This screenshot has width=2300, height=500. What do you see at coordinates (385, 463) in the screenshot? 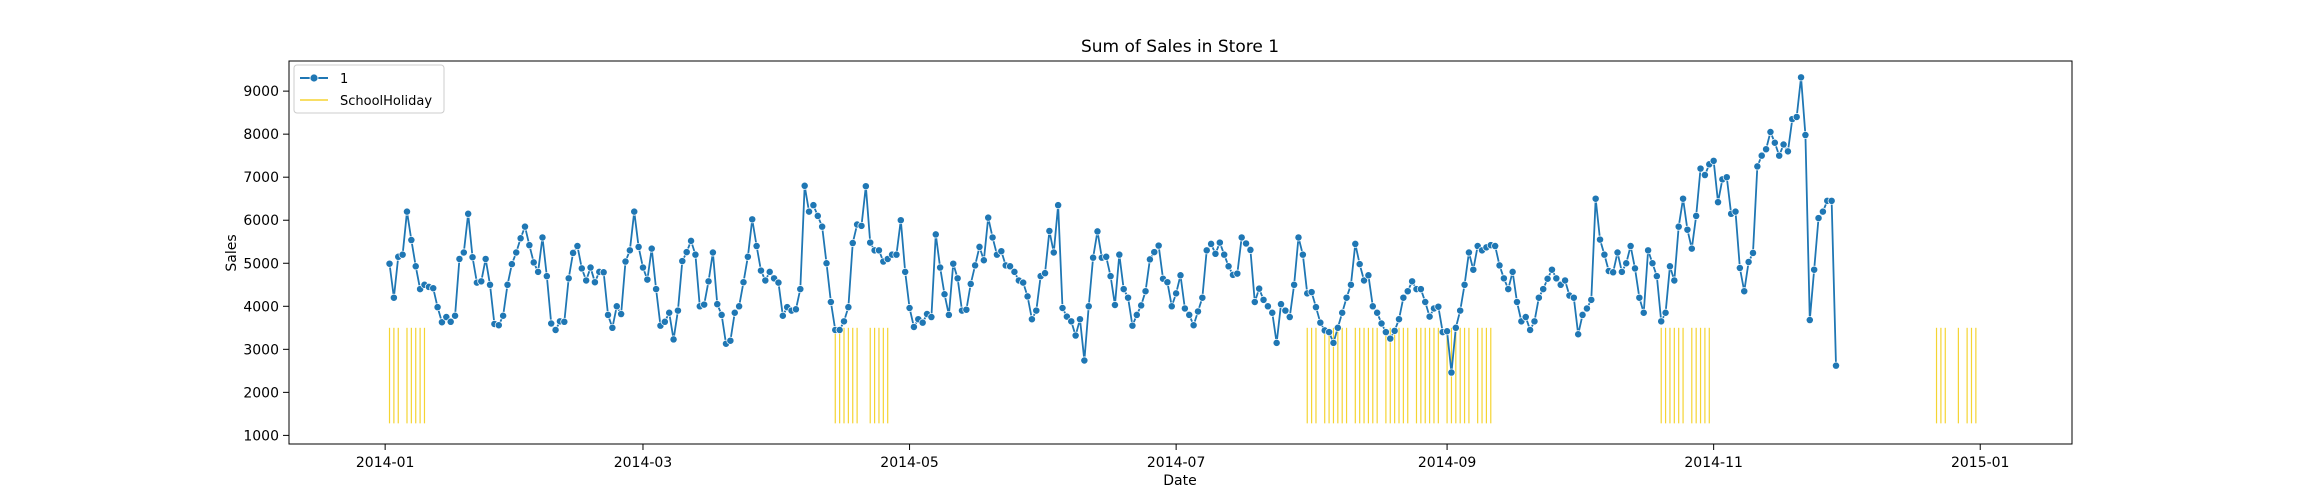
I see `x-tick-label: 2014-01` at bounding box center [385, 463].